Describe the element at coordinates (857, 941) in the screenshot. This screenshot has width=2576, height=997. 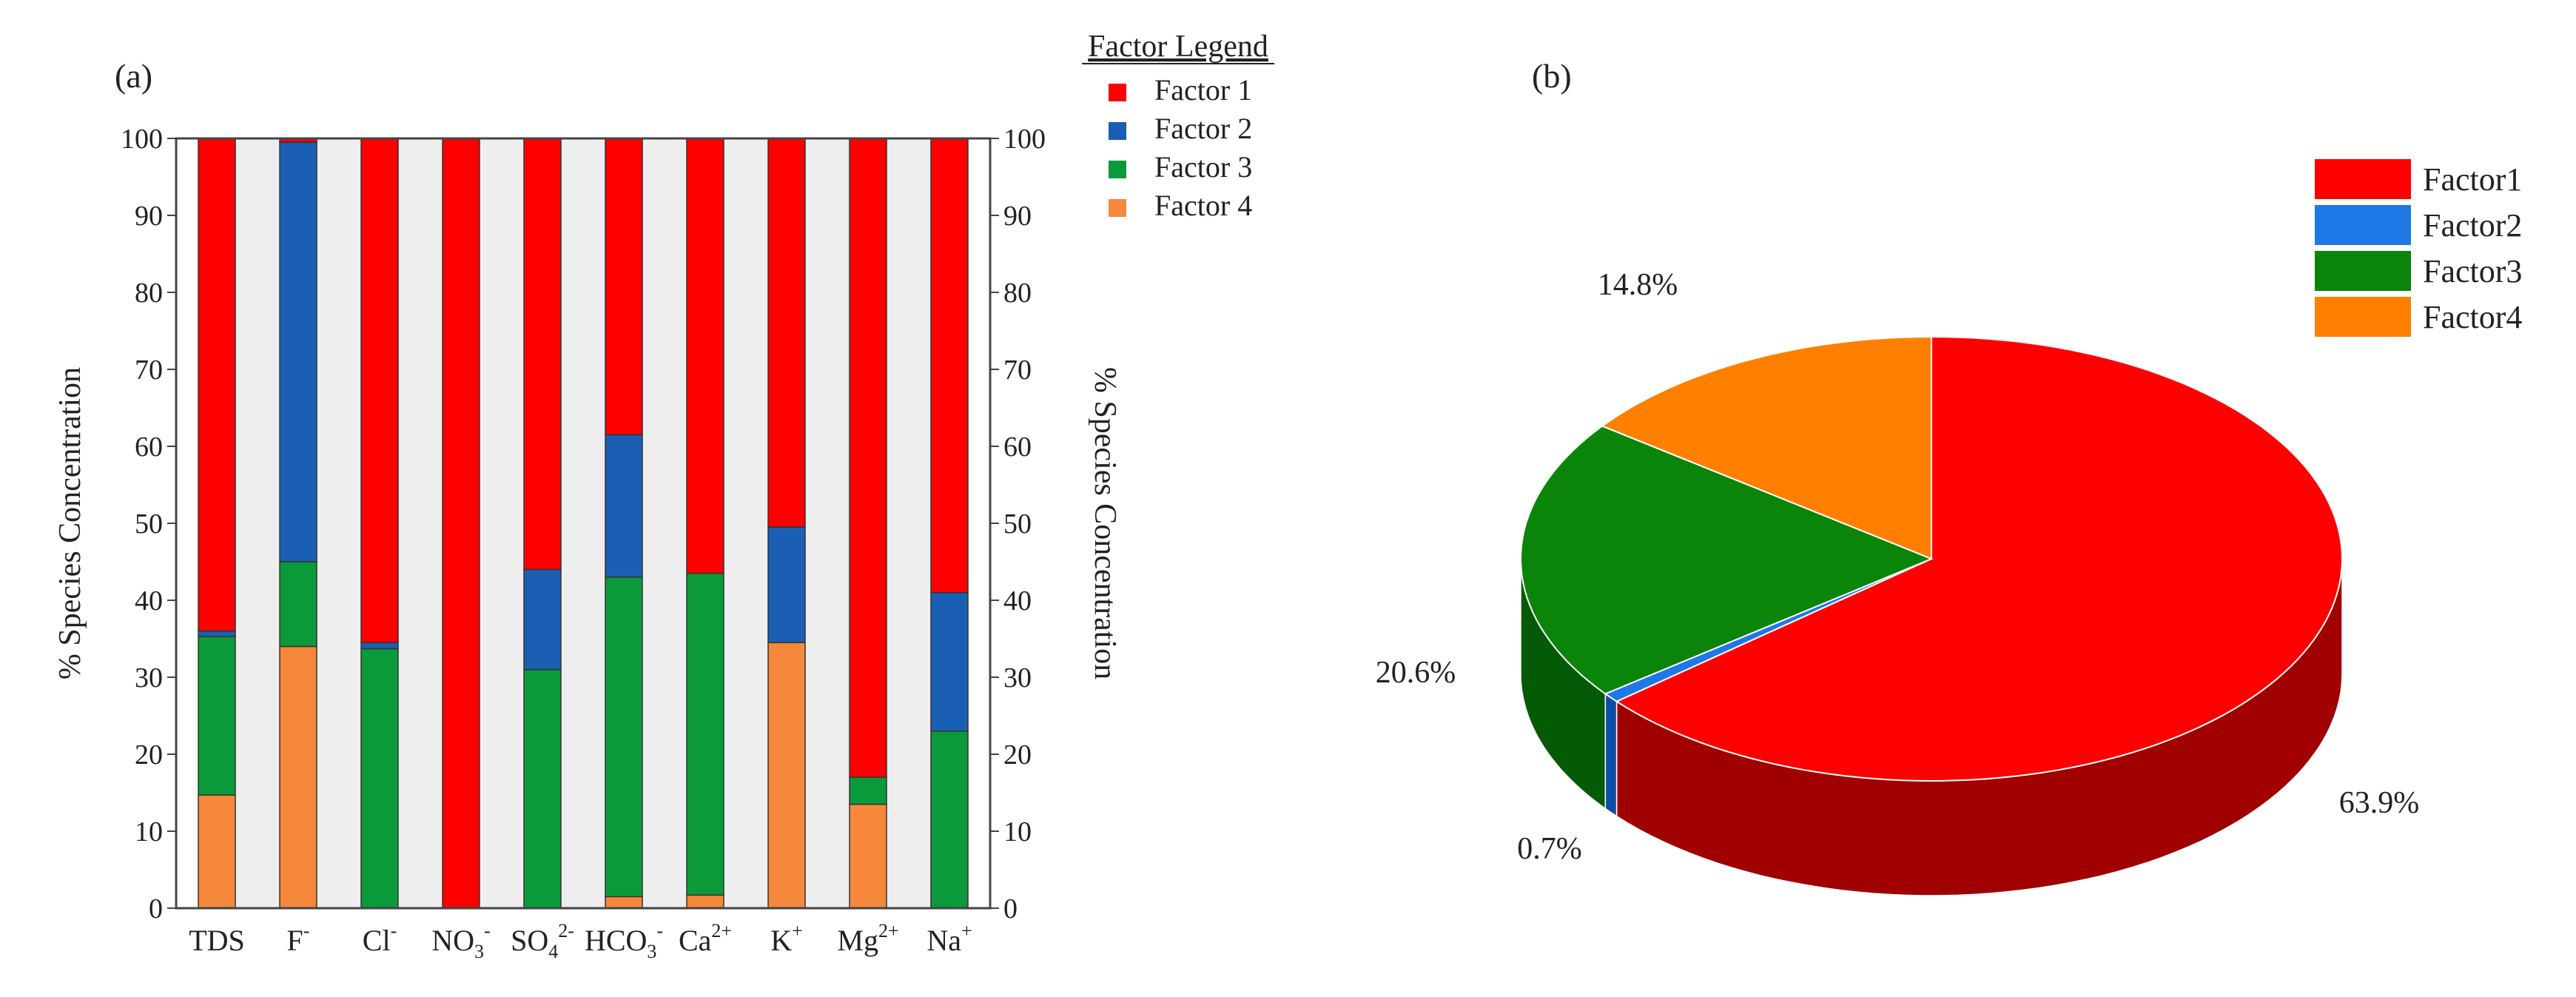
I see `category-label-base: Mg` at that location.